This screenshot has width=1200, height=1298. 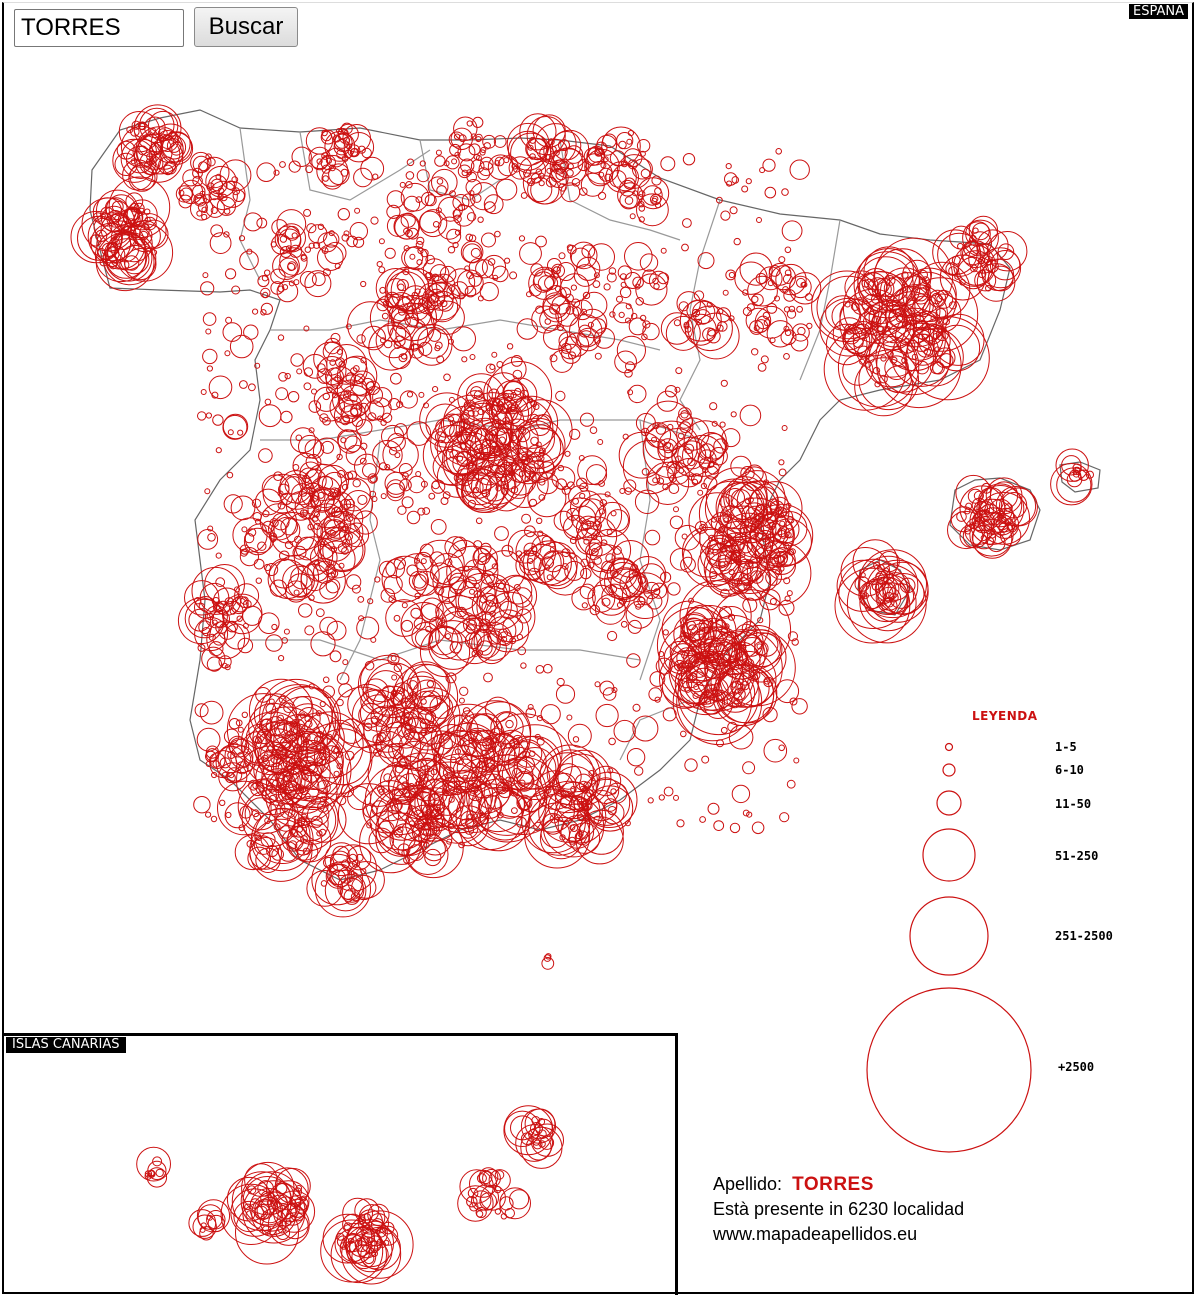 What do you see at coordinates (99, 28) in the screenshot?
I see `surname-search-input` at bounding box center [99, 28].